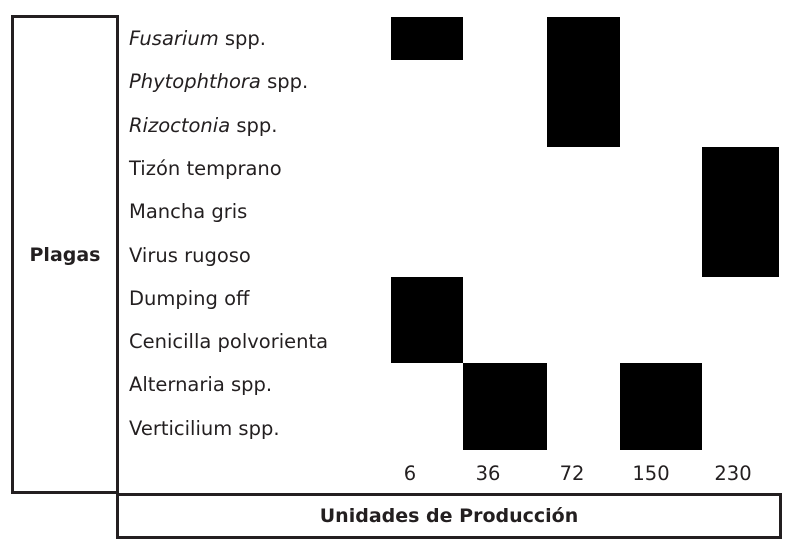 The image size is (791, 541). What do you see at coordinates (651, 473) in the screenshot?
I see `x-tick-label: 150` at bounding box center [651, 473].